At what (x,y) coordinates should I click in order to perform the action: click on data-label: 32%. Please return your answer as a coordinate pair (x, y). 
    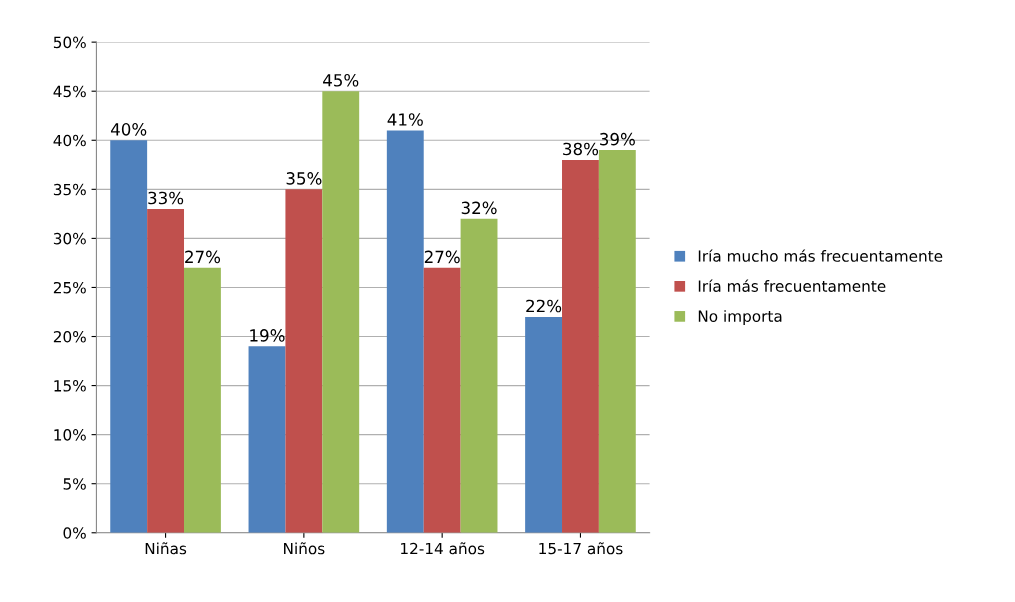
    Looking at the image, I should click on (479, 208).